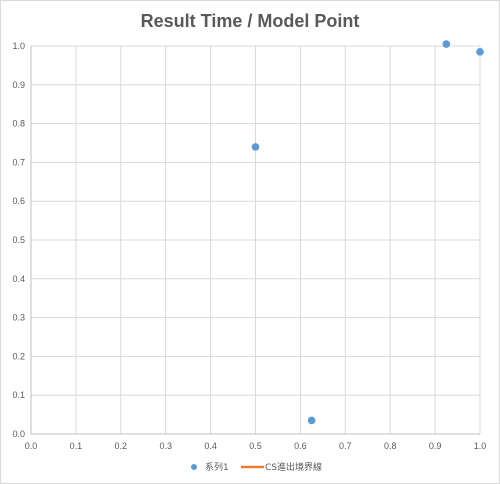  I want to click on x-tick-label: 0.1, so click(76, 446).